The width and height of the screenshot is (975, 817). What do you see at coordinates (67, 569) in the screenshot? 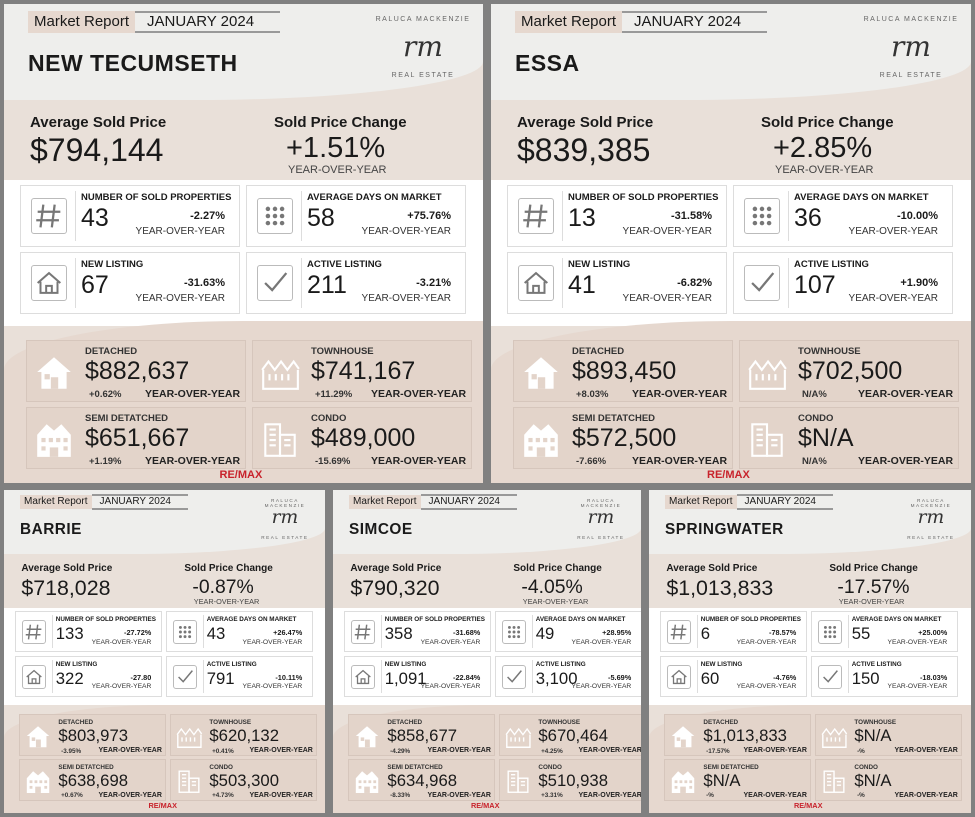
I see `avg-sold-price-label: Average Sold Price` at bounding box center [67, 569].